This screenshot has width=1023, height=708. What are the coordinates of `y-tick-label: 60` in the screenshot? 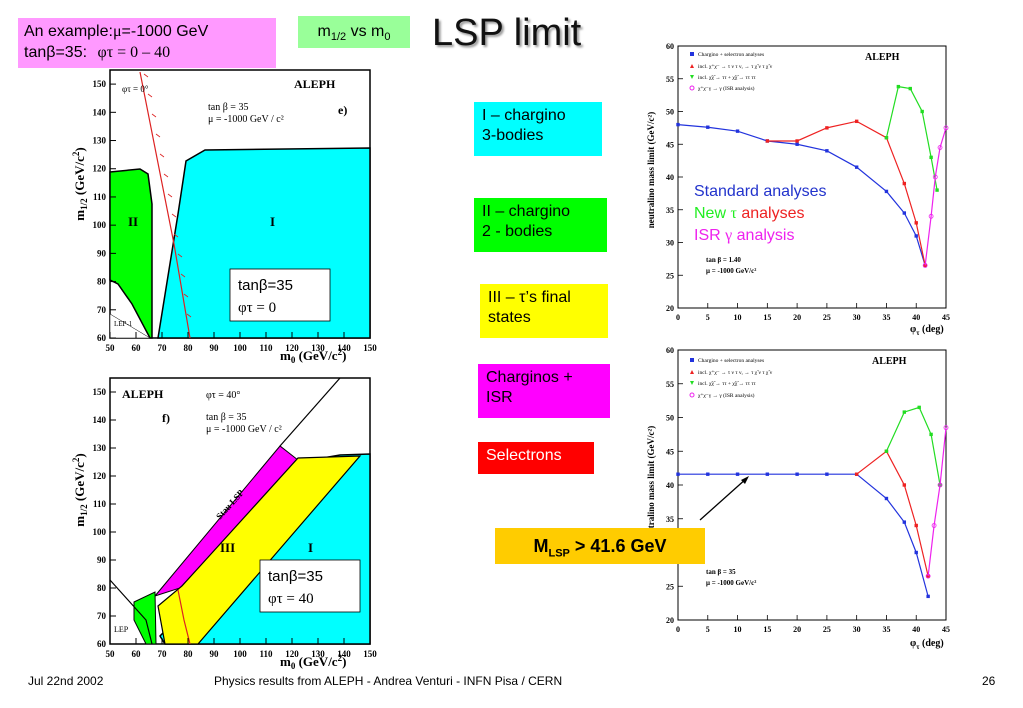 It's located at (670, 350).